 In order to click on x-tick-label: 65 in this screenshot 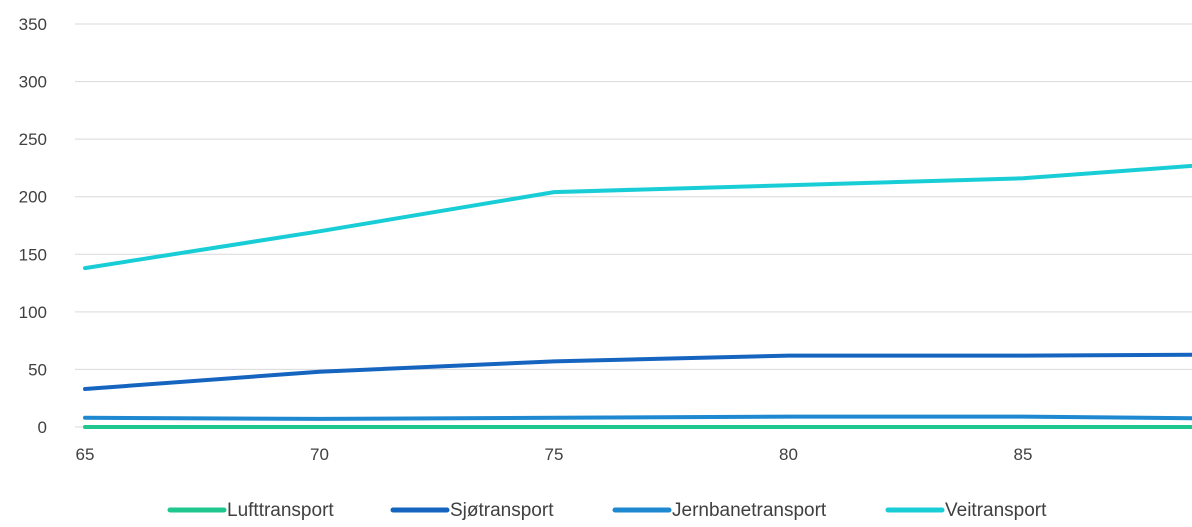, I will do `click(85, 454)`.